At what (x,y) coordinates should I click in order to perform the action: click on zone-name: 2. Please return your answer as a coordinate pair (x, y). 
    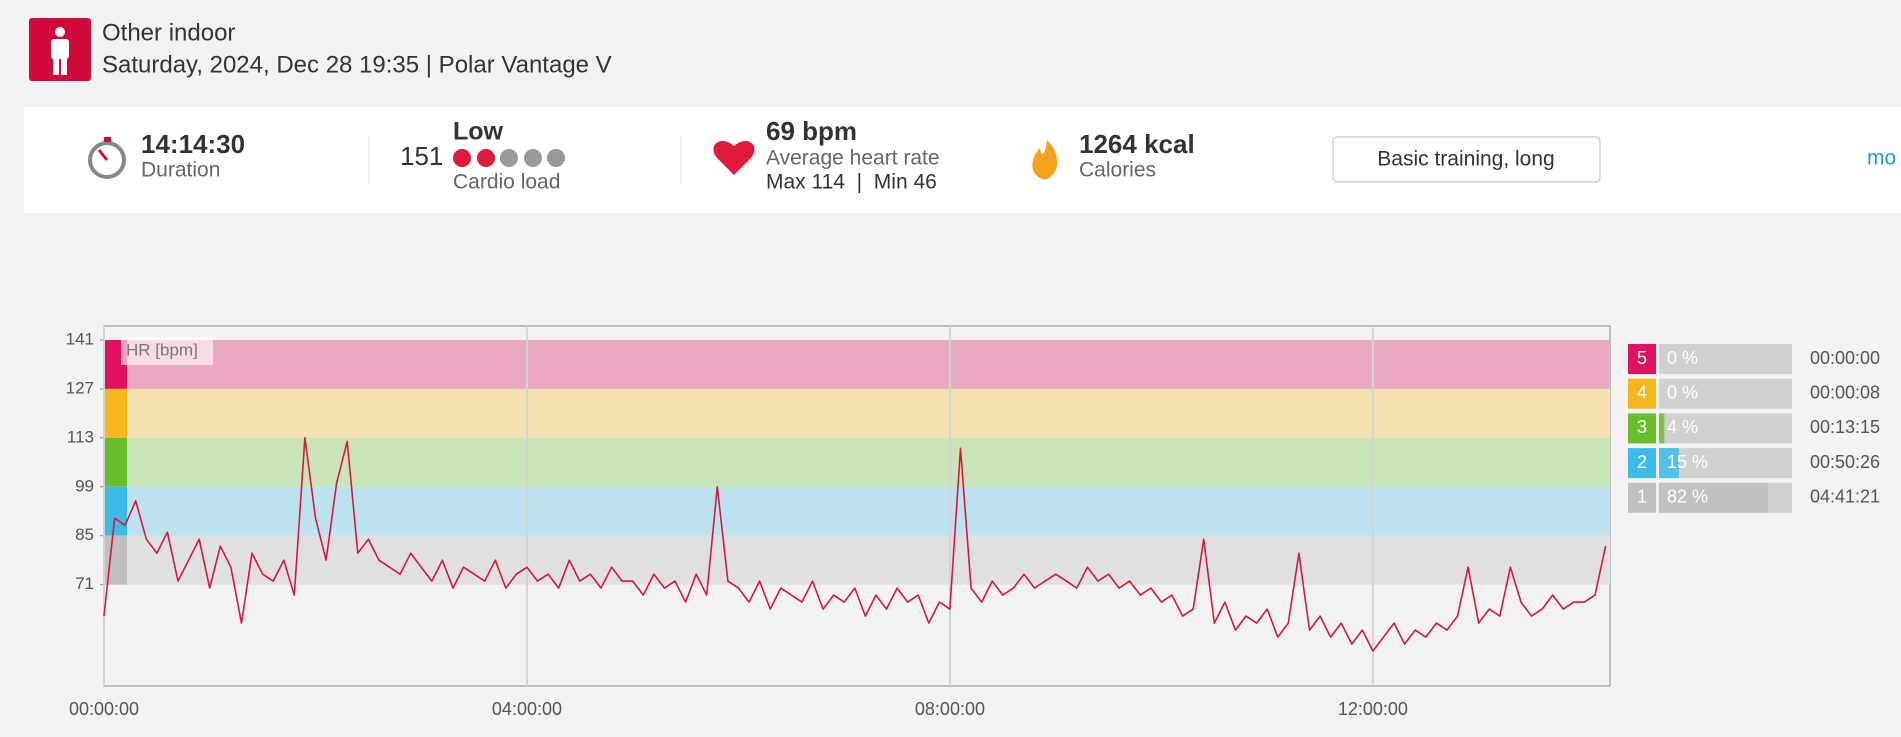
    Looking at the image, I should click on (1642, 462).